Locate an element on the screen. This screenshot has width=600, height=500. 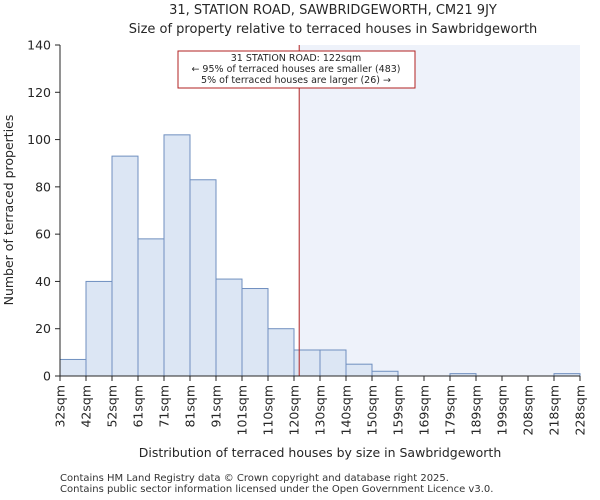
y-tick-label: 60 is located at coordinates (43, 234).